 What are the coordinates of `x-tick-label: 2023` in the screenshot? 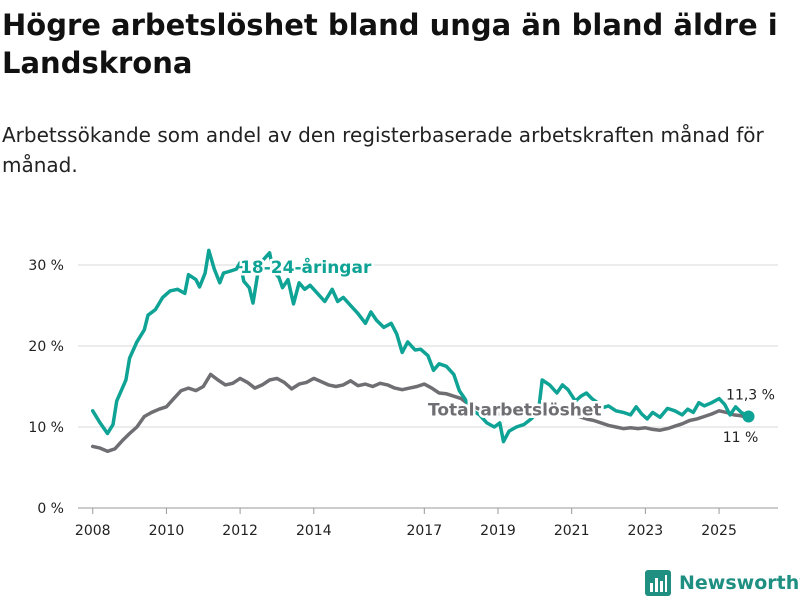 It's located at (646, 531).